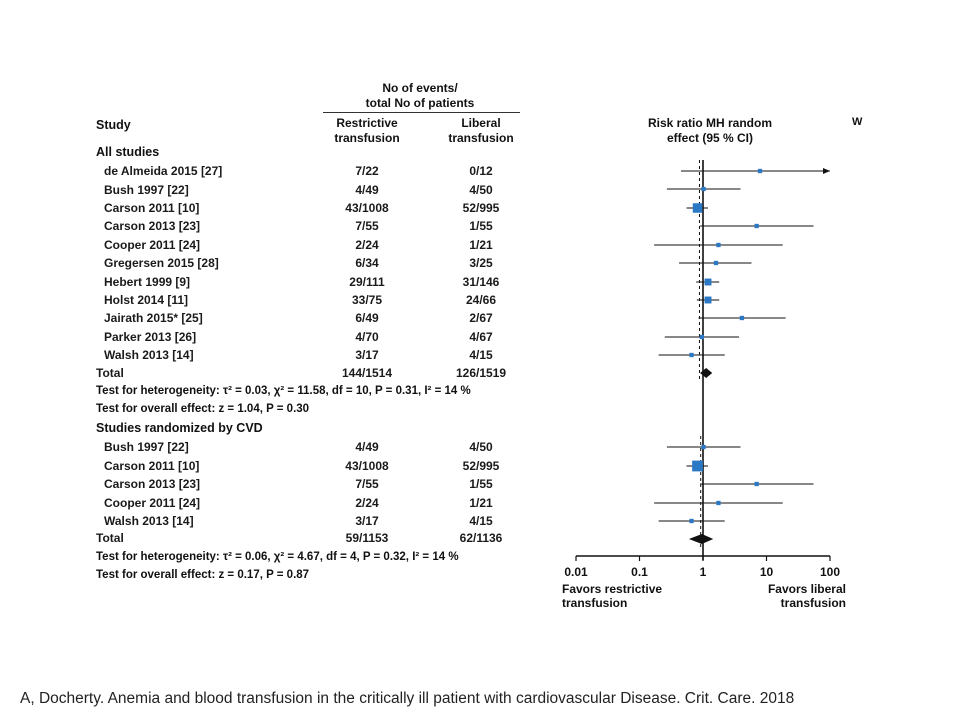 Image resolution: width=960 pixels, height=720 pixels. What do you see at coordinates (367, 538) in the screenshot?
I see `total-restrictive: 59/1153` at bounding box center [367, 538].